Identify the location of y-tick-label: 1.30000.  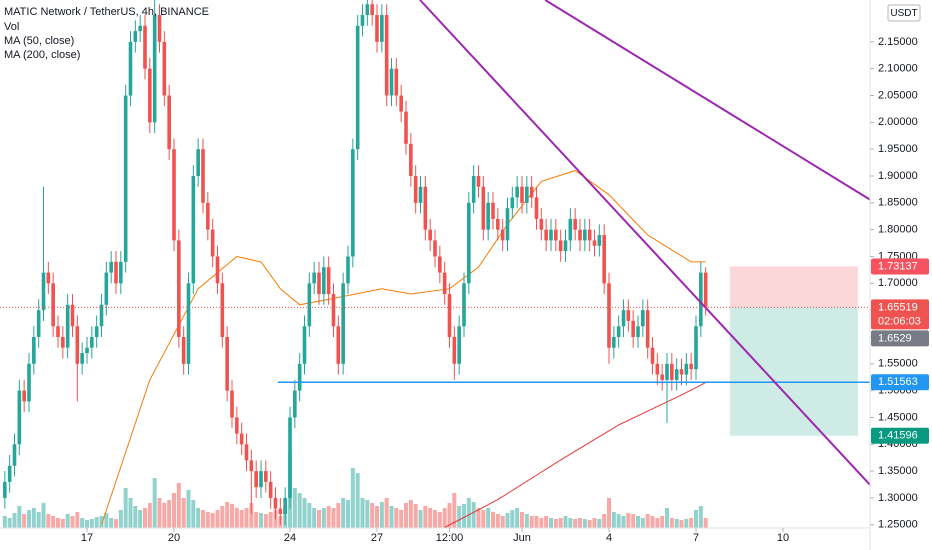
(898, 498).